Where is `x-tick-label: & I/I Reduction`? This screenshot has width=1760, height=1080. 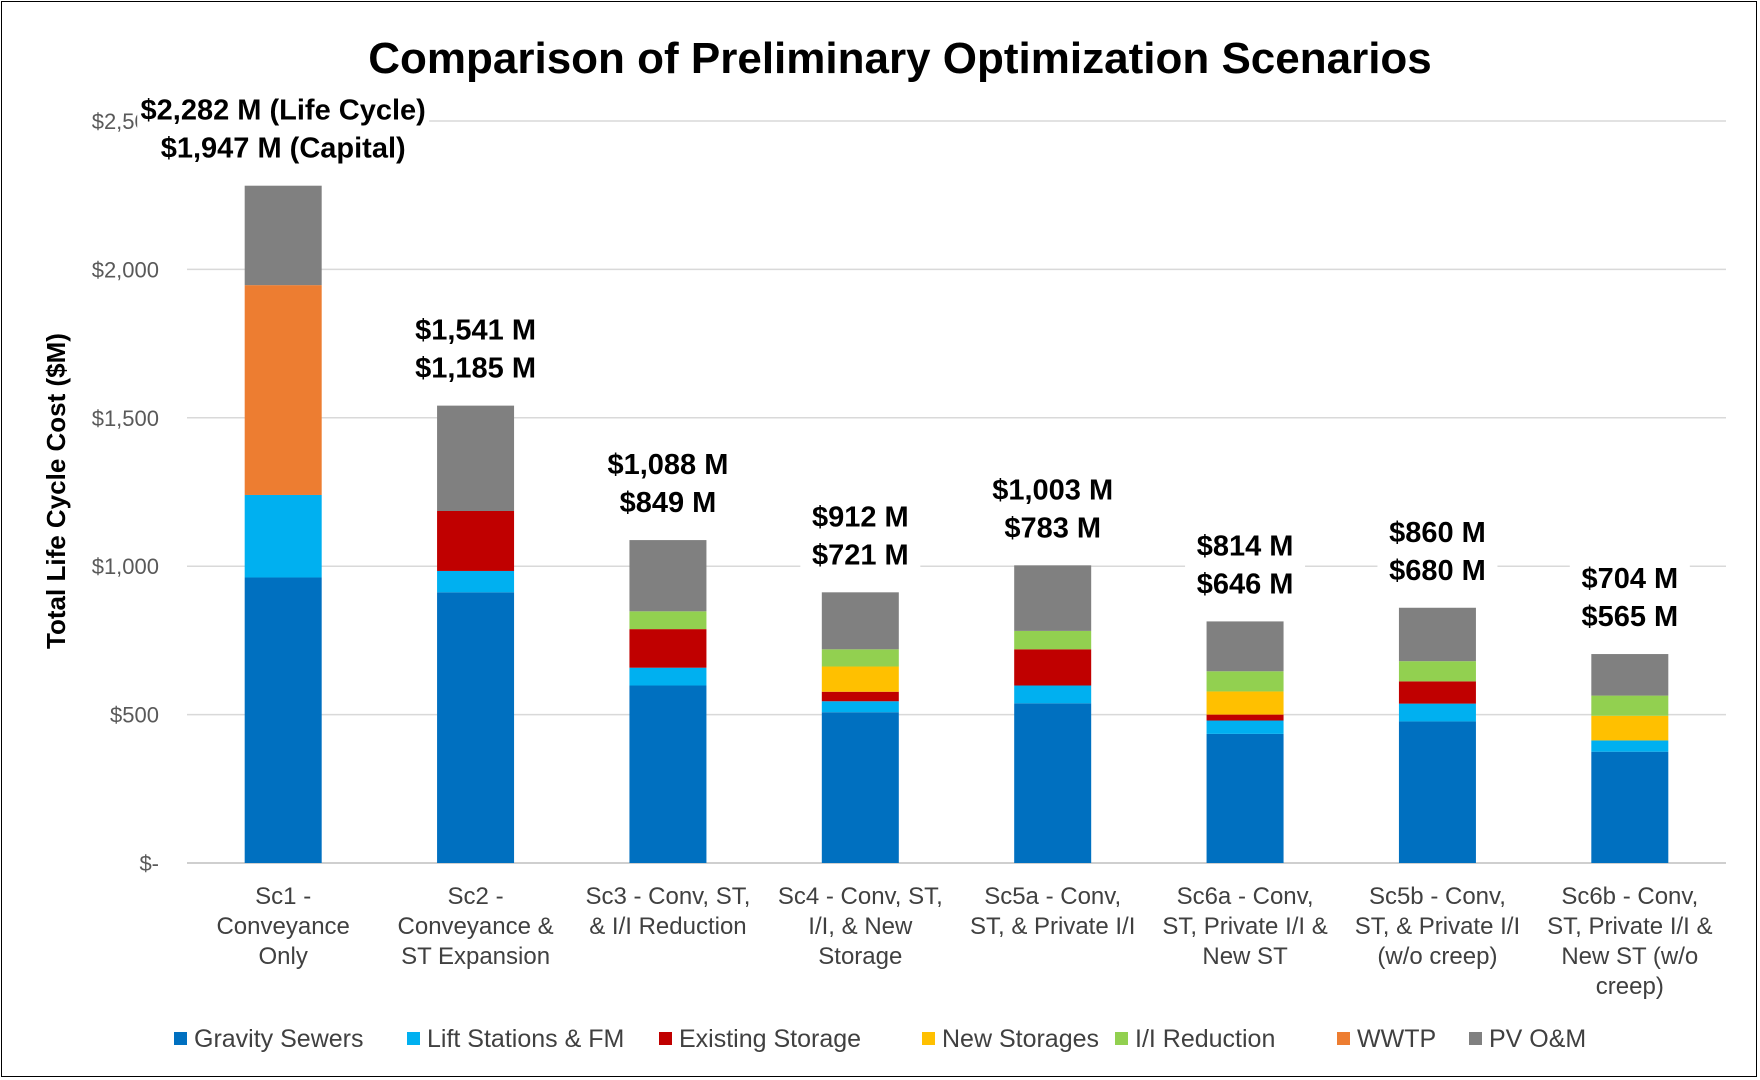
x-tick-label: & I/I Reduction is located at coordinates (667, 926).